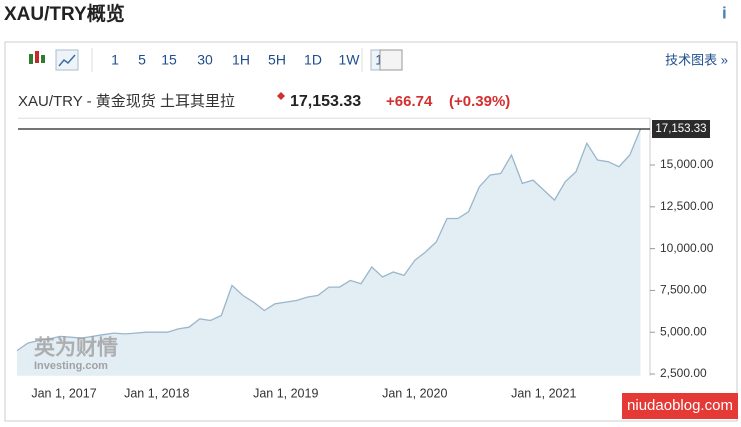  What do you see at coordinates (241, 60) in the screenshot?
I see `interval-button: 1H` at bounding box center [241, 60].